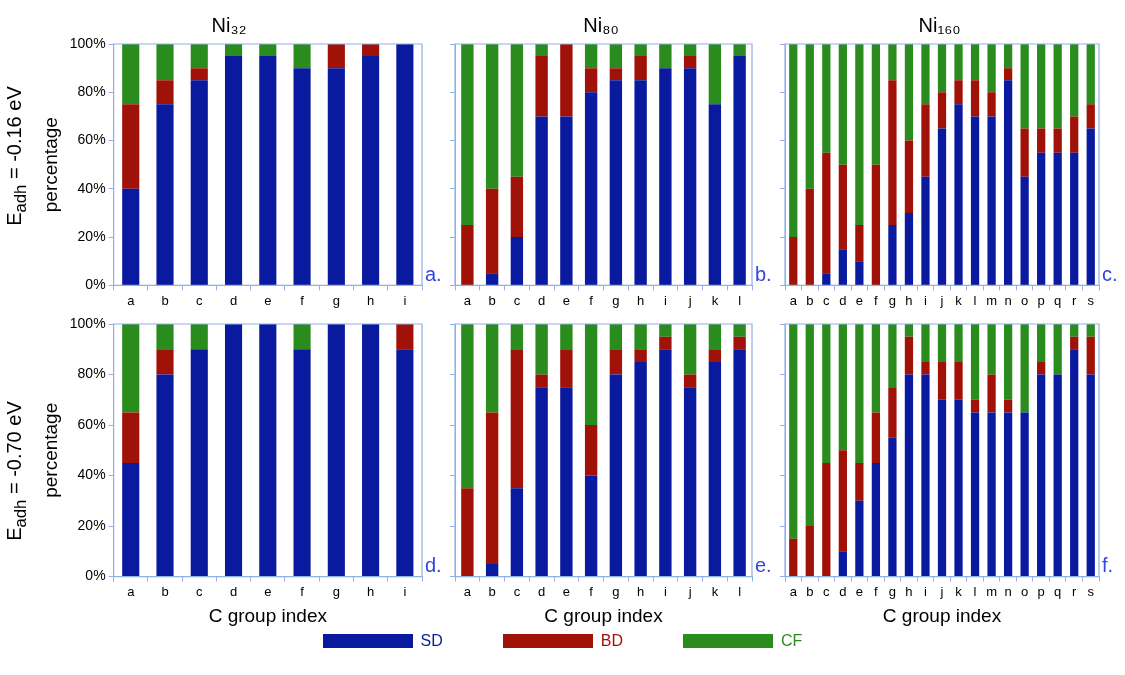 The width and height of the screenshot is (1125, 675). I want to click on x-tick-label: n, so click(1008, 300).